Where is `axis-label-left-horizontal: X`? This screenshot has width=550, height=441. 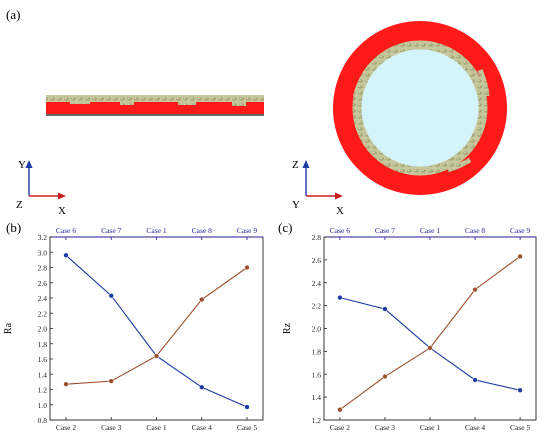 axis-label-left-horizontal: X is located at coordinates (62, 211).